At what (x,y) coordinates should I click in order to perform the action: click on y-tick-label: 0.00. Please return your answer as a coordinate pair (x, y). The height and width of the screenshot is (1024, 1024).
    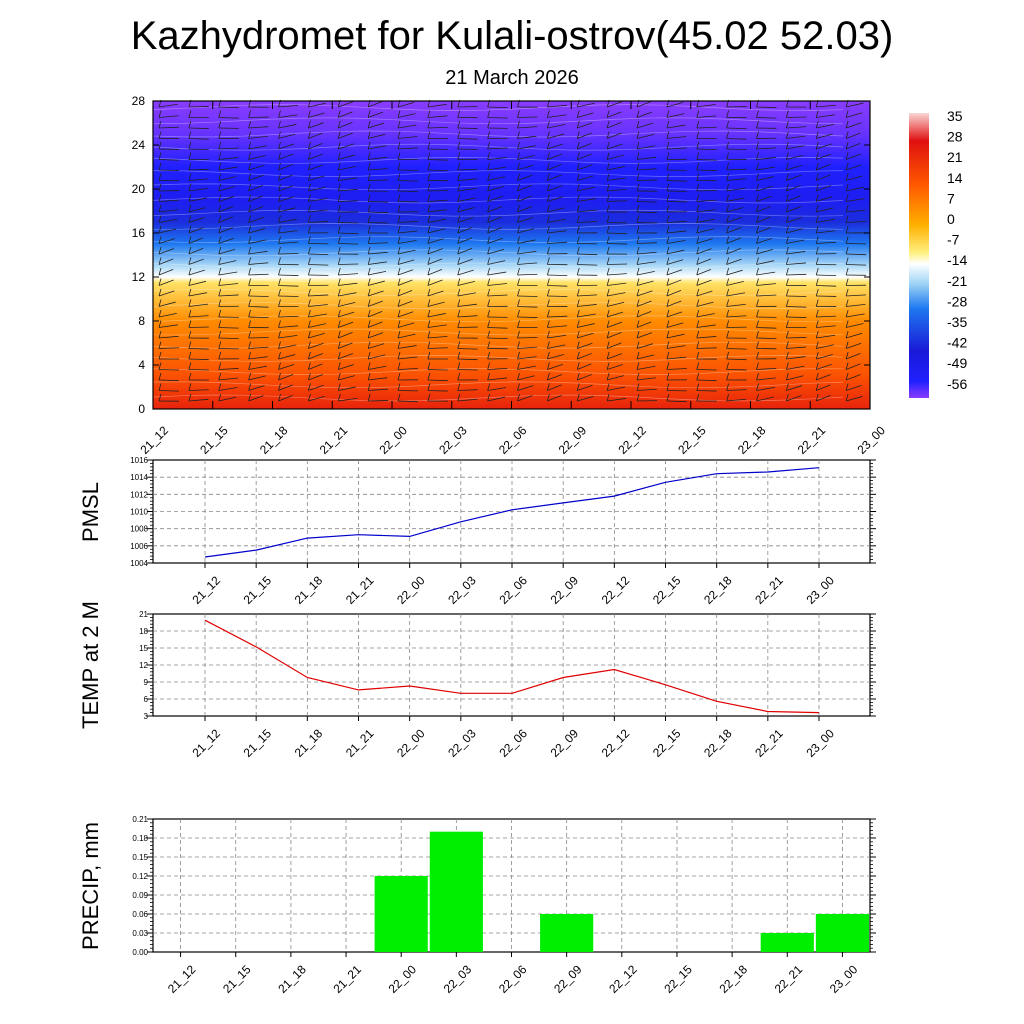
    Looking at the image, I should click on (140, 952).